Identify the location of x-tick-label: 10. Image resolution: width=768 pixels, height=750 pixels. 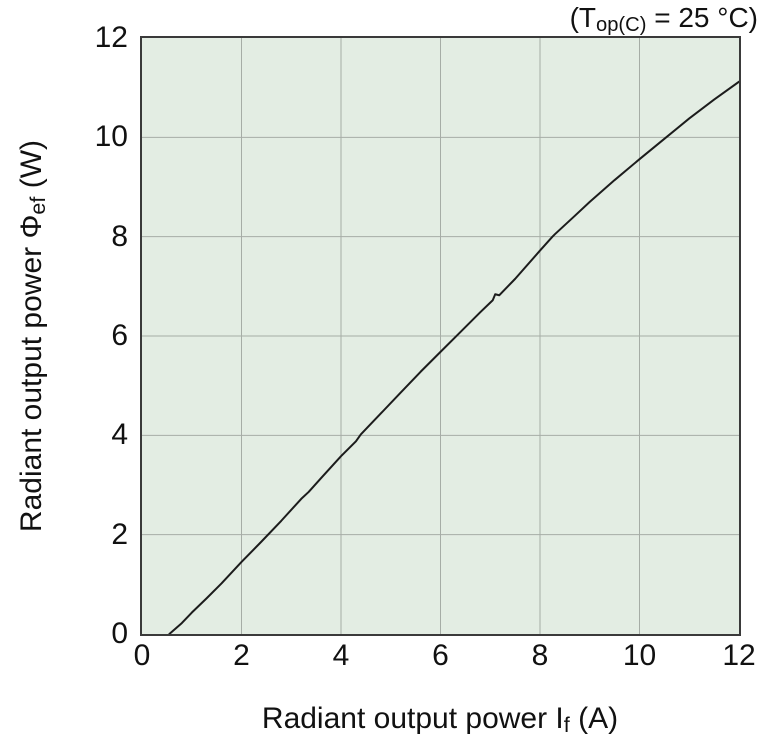
(639, 655).